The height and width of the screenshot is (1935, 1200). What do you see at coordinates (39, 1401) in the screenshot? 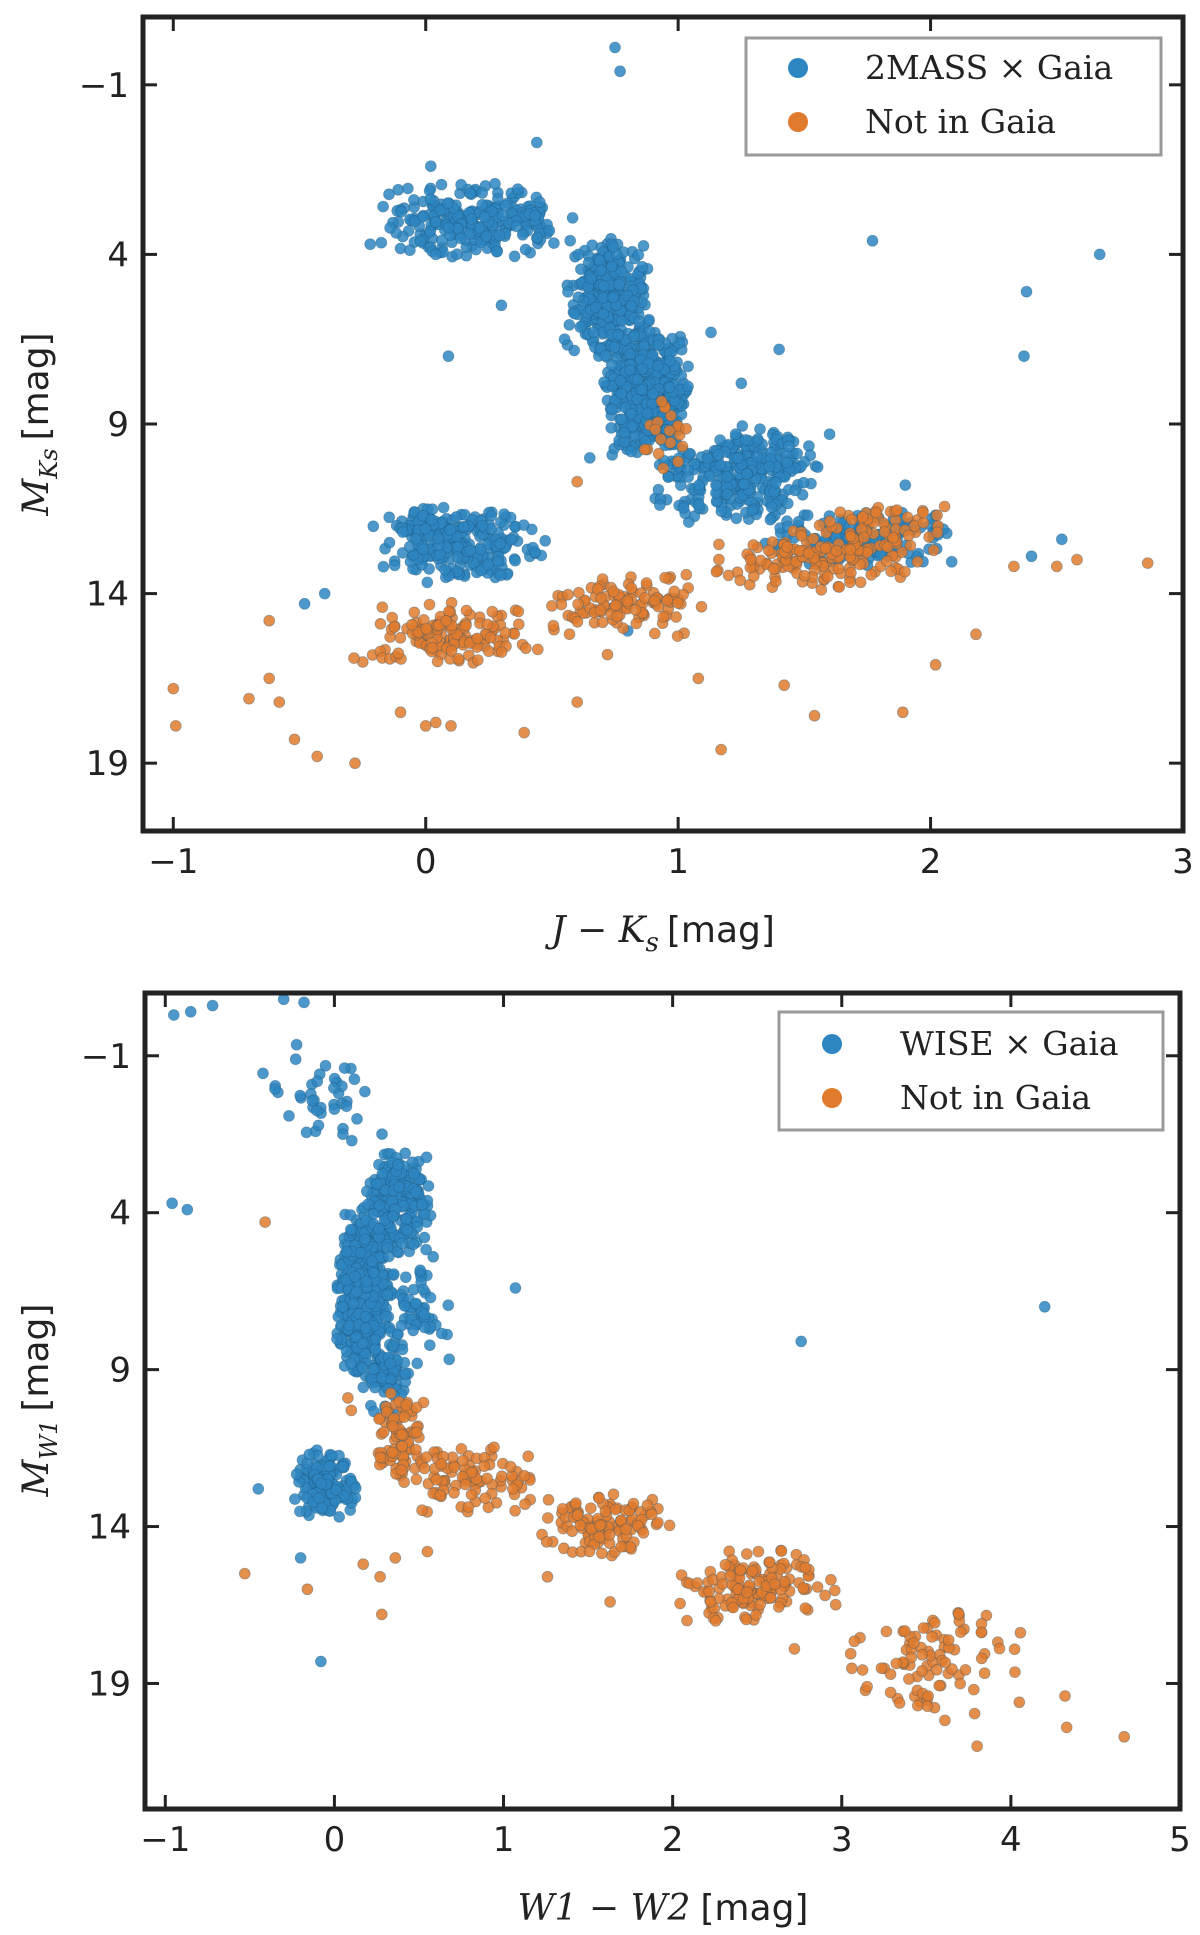
I see `y-axis-label-wise: MW1[mag]` at bounding box center [39, 1401].